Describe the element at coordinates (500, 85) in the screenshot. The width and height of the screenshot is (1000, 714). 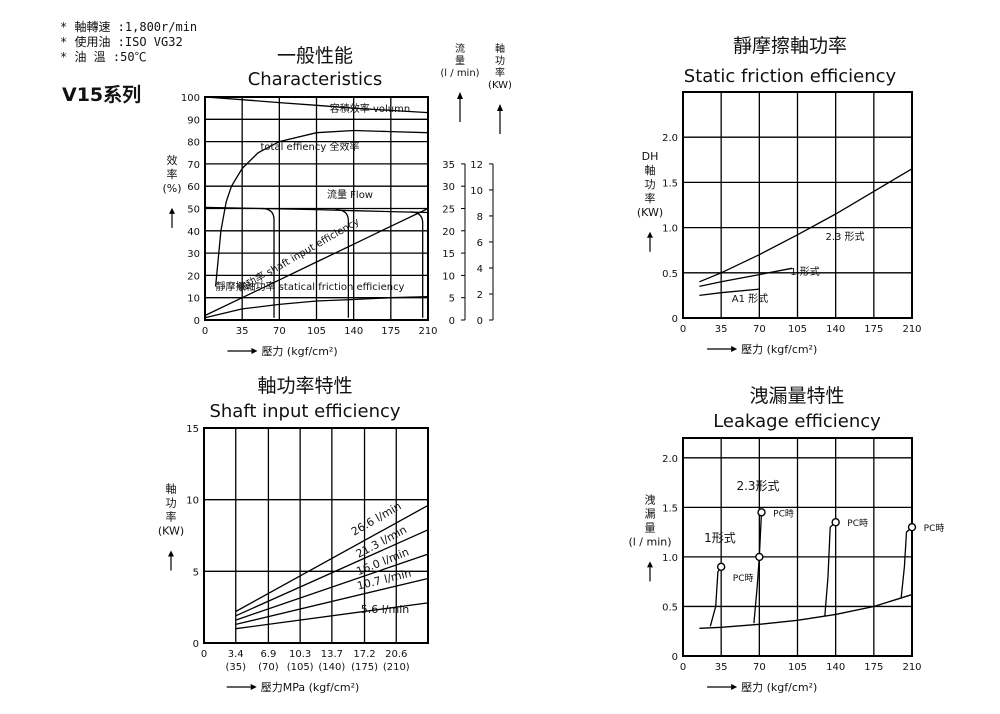
I see `characteristics-right-axis-label: (KW)` at that location.